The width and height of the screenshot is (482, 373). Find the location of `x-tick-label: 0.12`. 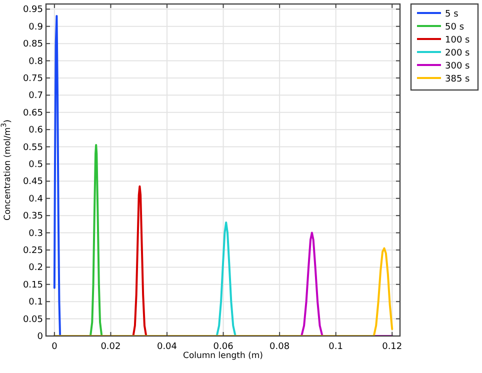

x-tick-label: 0.12 is located at coordinates (392, 347).